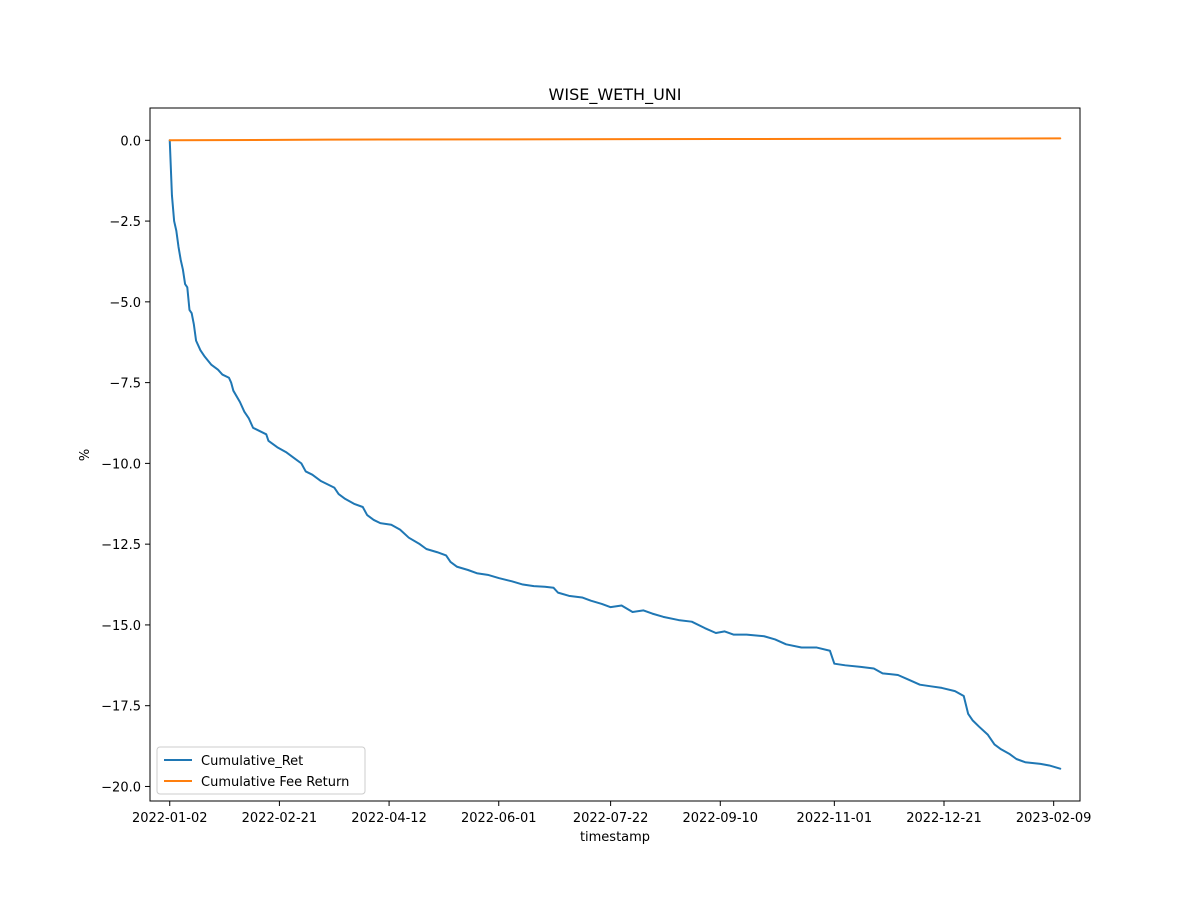 The image size is (1200, 900). What do you see at coordinates (252, 761) in the screenshot?
I see `legend-label-cumulative-ret: Cumulative_Ret` at bounding box center [252, 761].